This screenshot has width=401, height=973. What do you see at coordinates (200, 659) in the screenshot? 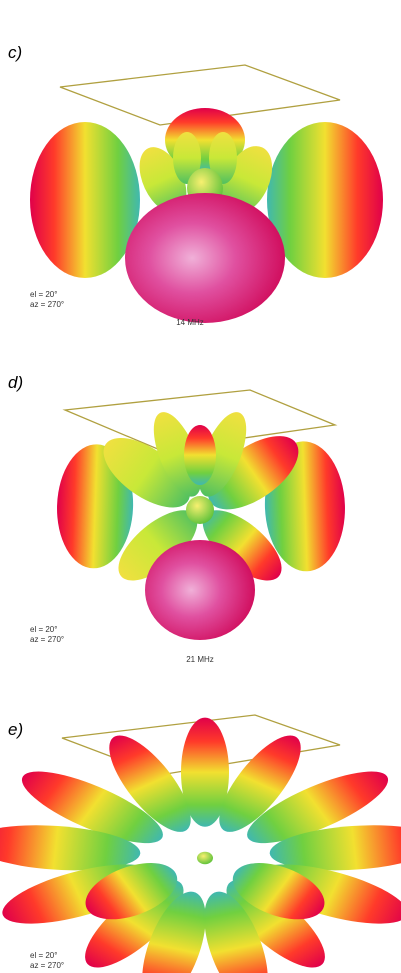
I see `frequency: 21 MHz` at bounding box center [200, 659].